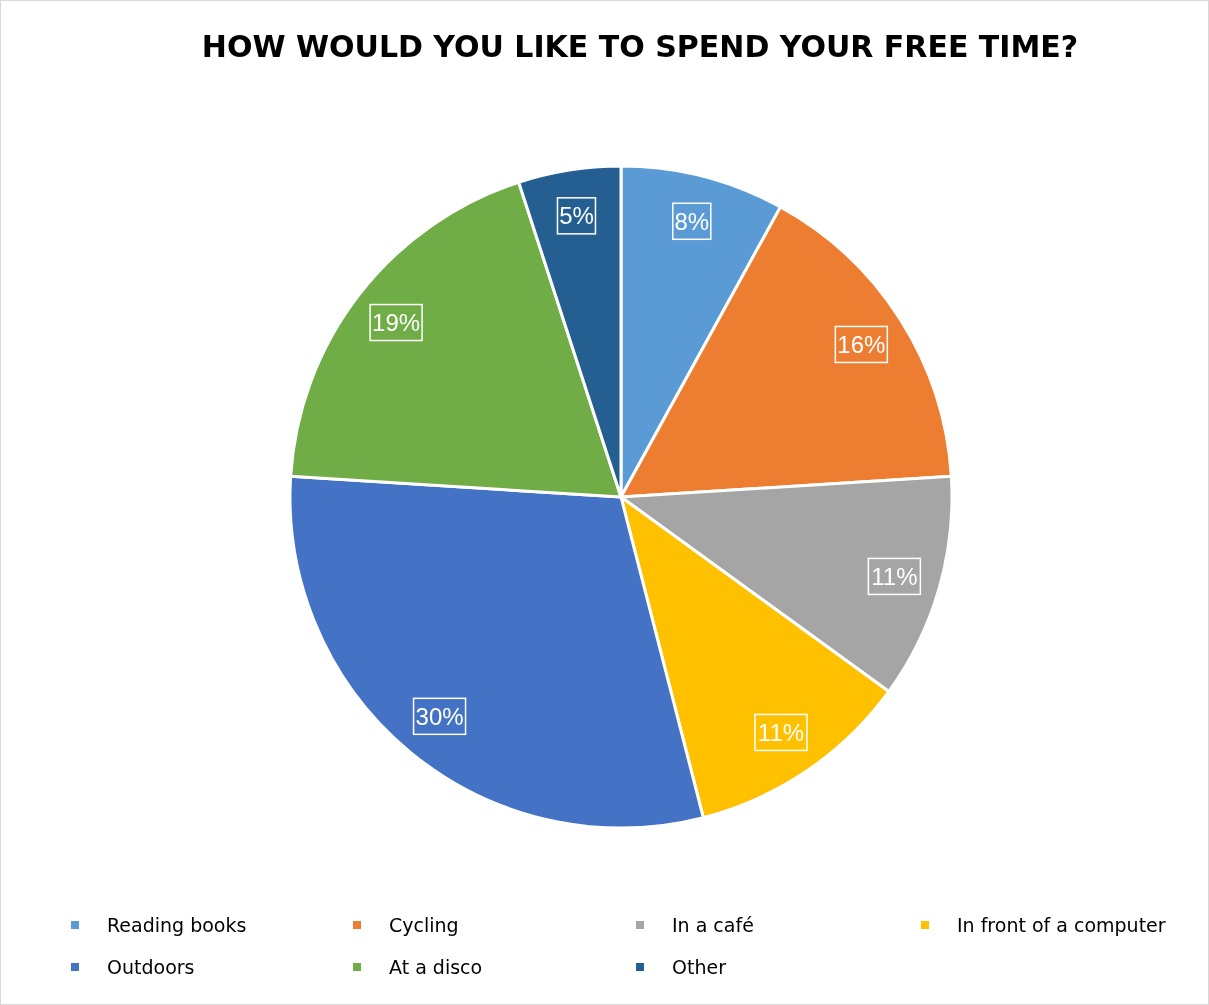 This screenshot has width=1209, height=1005. I want to click on legend-label: At a disco, so click(436, 966).